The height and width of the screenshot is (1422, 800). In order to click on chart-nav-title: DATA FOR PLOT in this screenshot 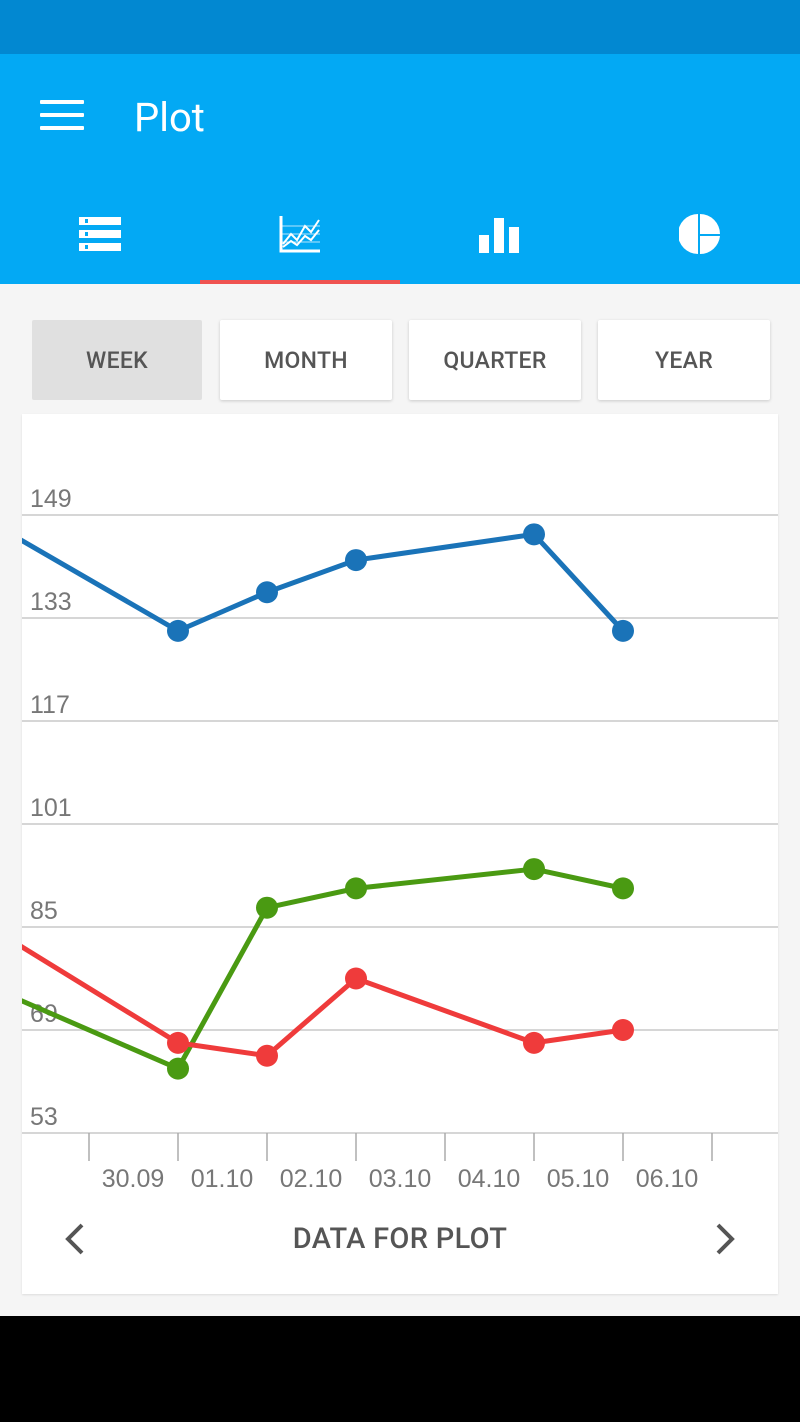, I will do `click(400, 1239)`.